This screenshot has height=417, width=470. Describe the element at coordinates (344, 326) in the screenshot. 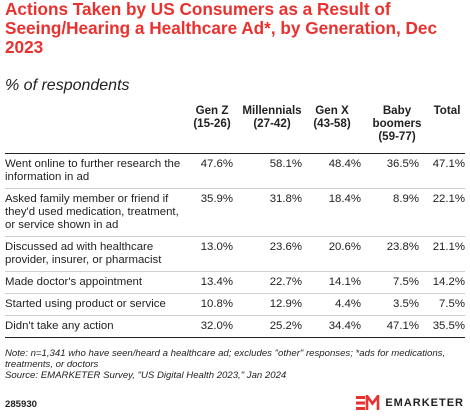

I see `cell-value: 34.4%` at that location.